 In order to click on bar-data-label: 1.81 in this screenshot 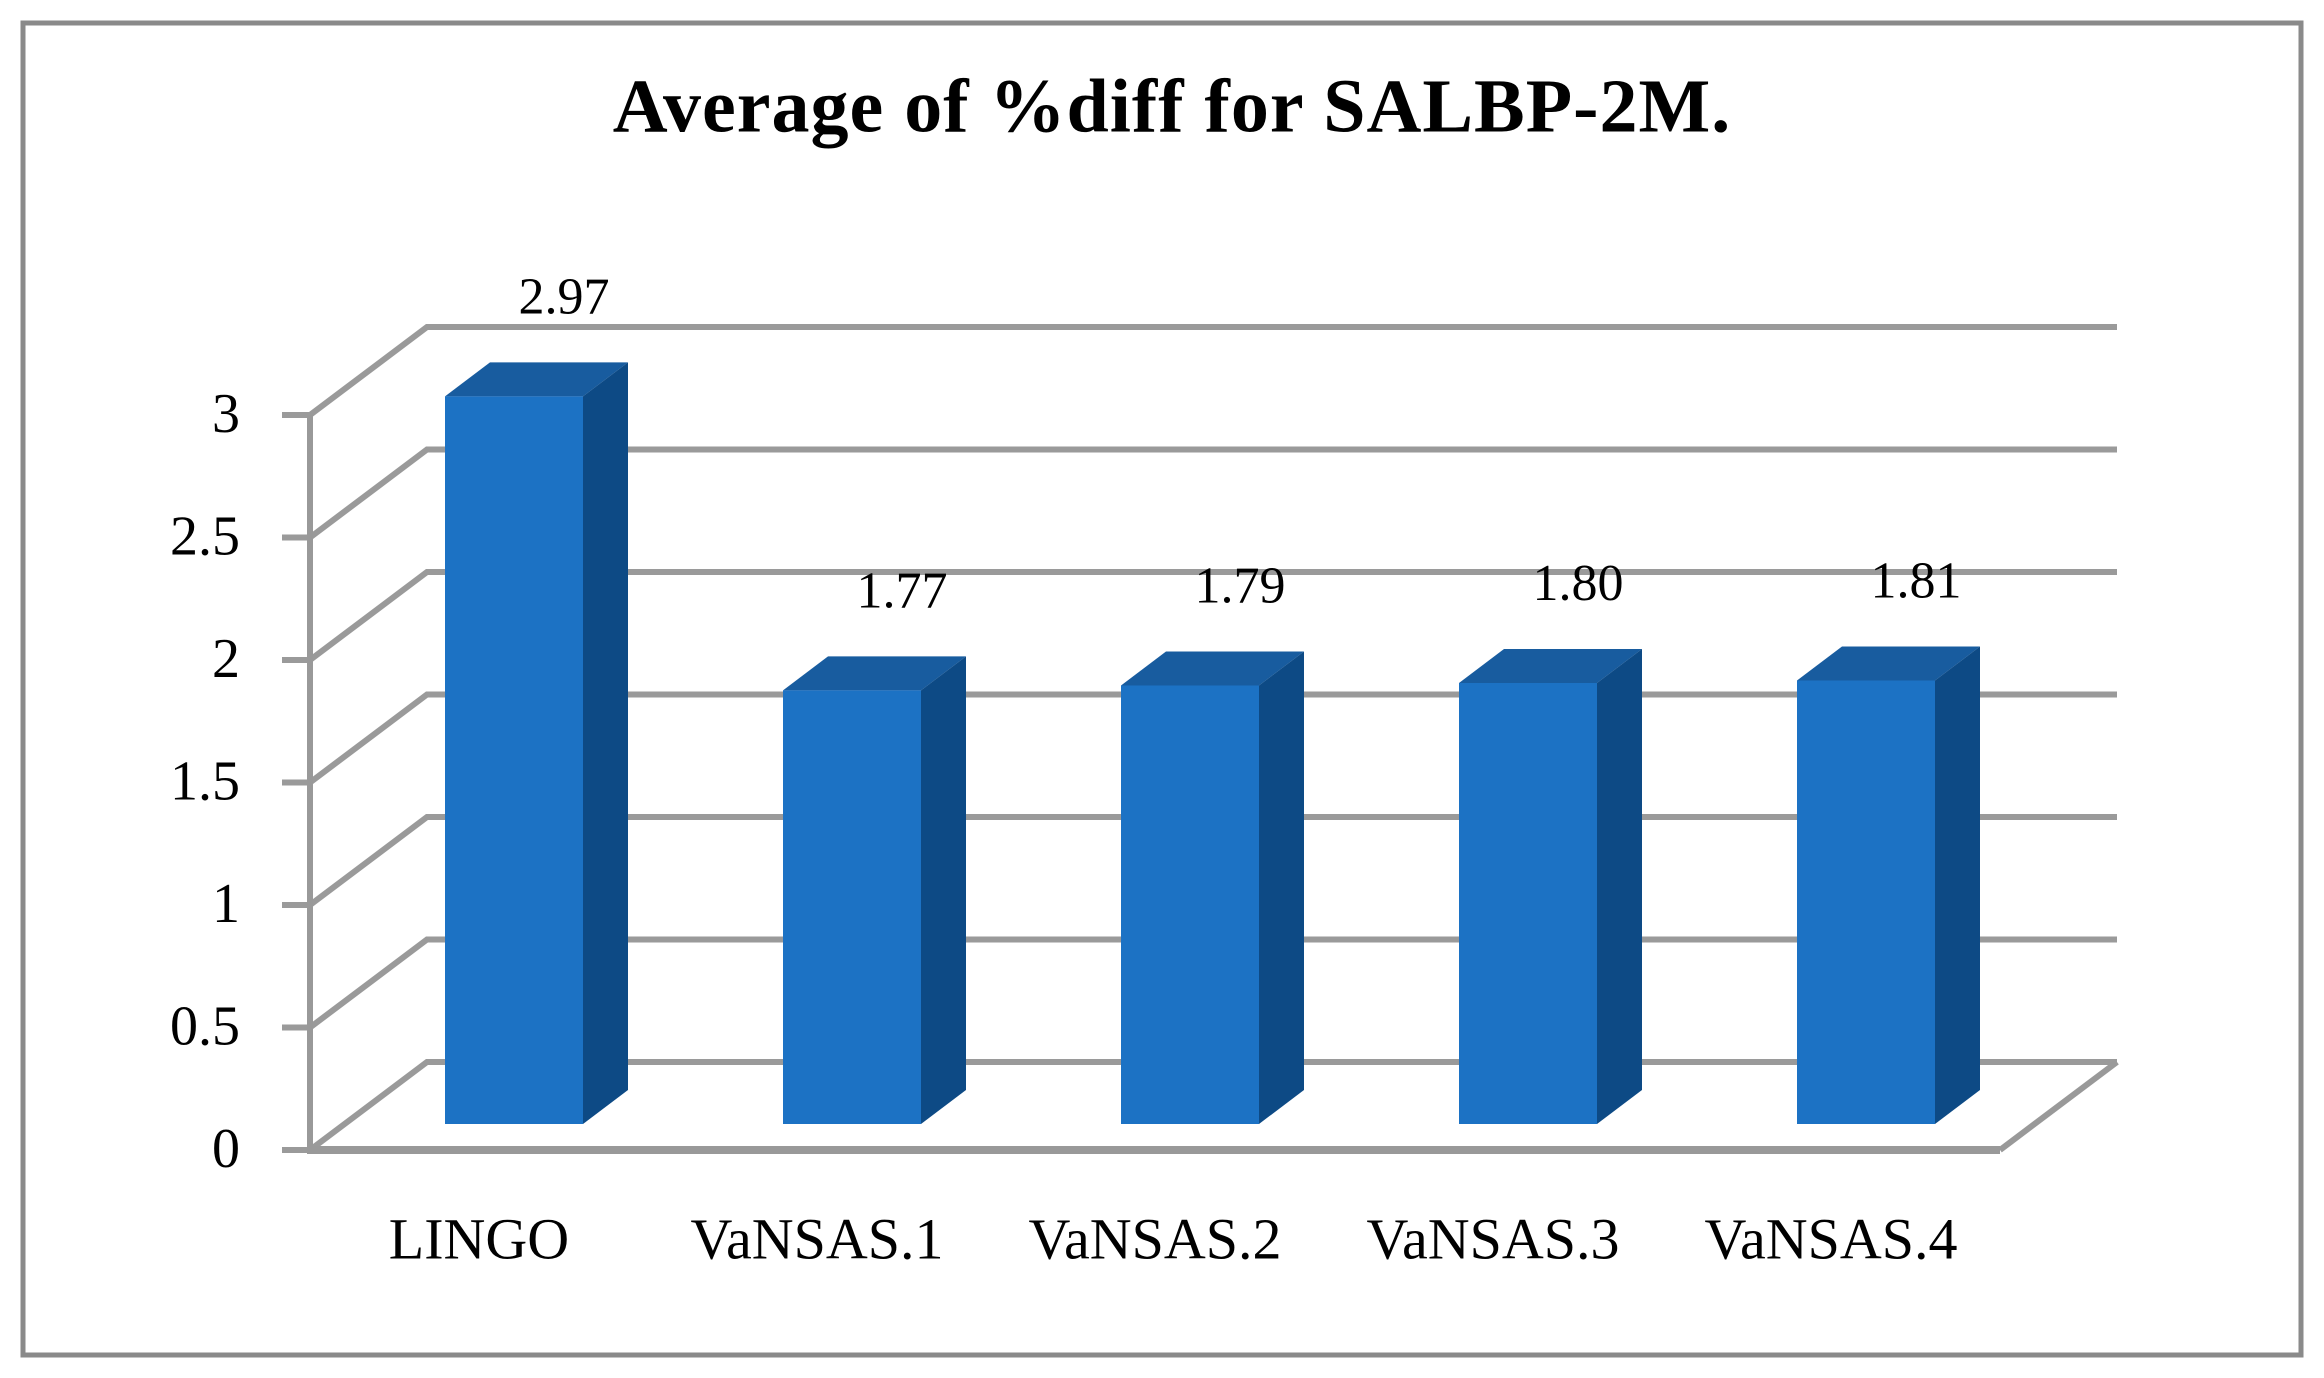, I will do `click(1916, 580)`.